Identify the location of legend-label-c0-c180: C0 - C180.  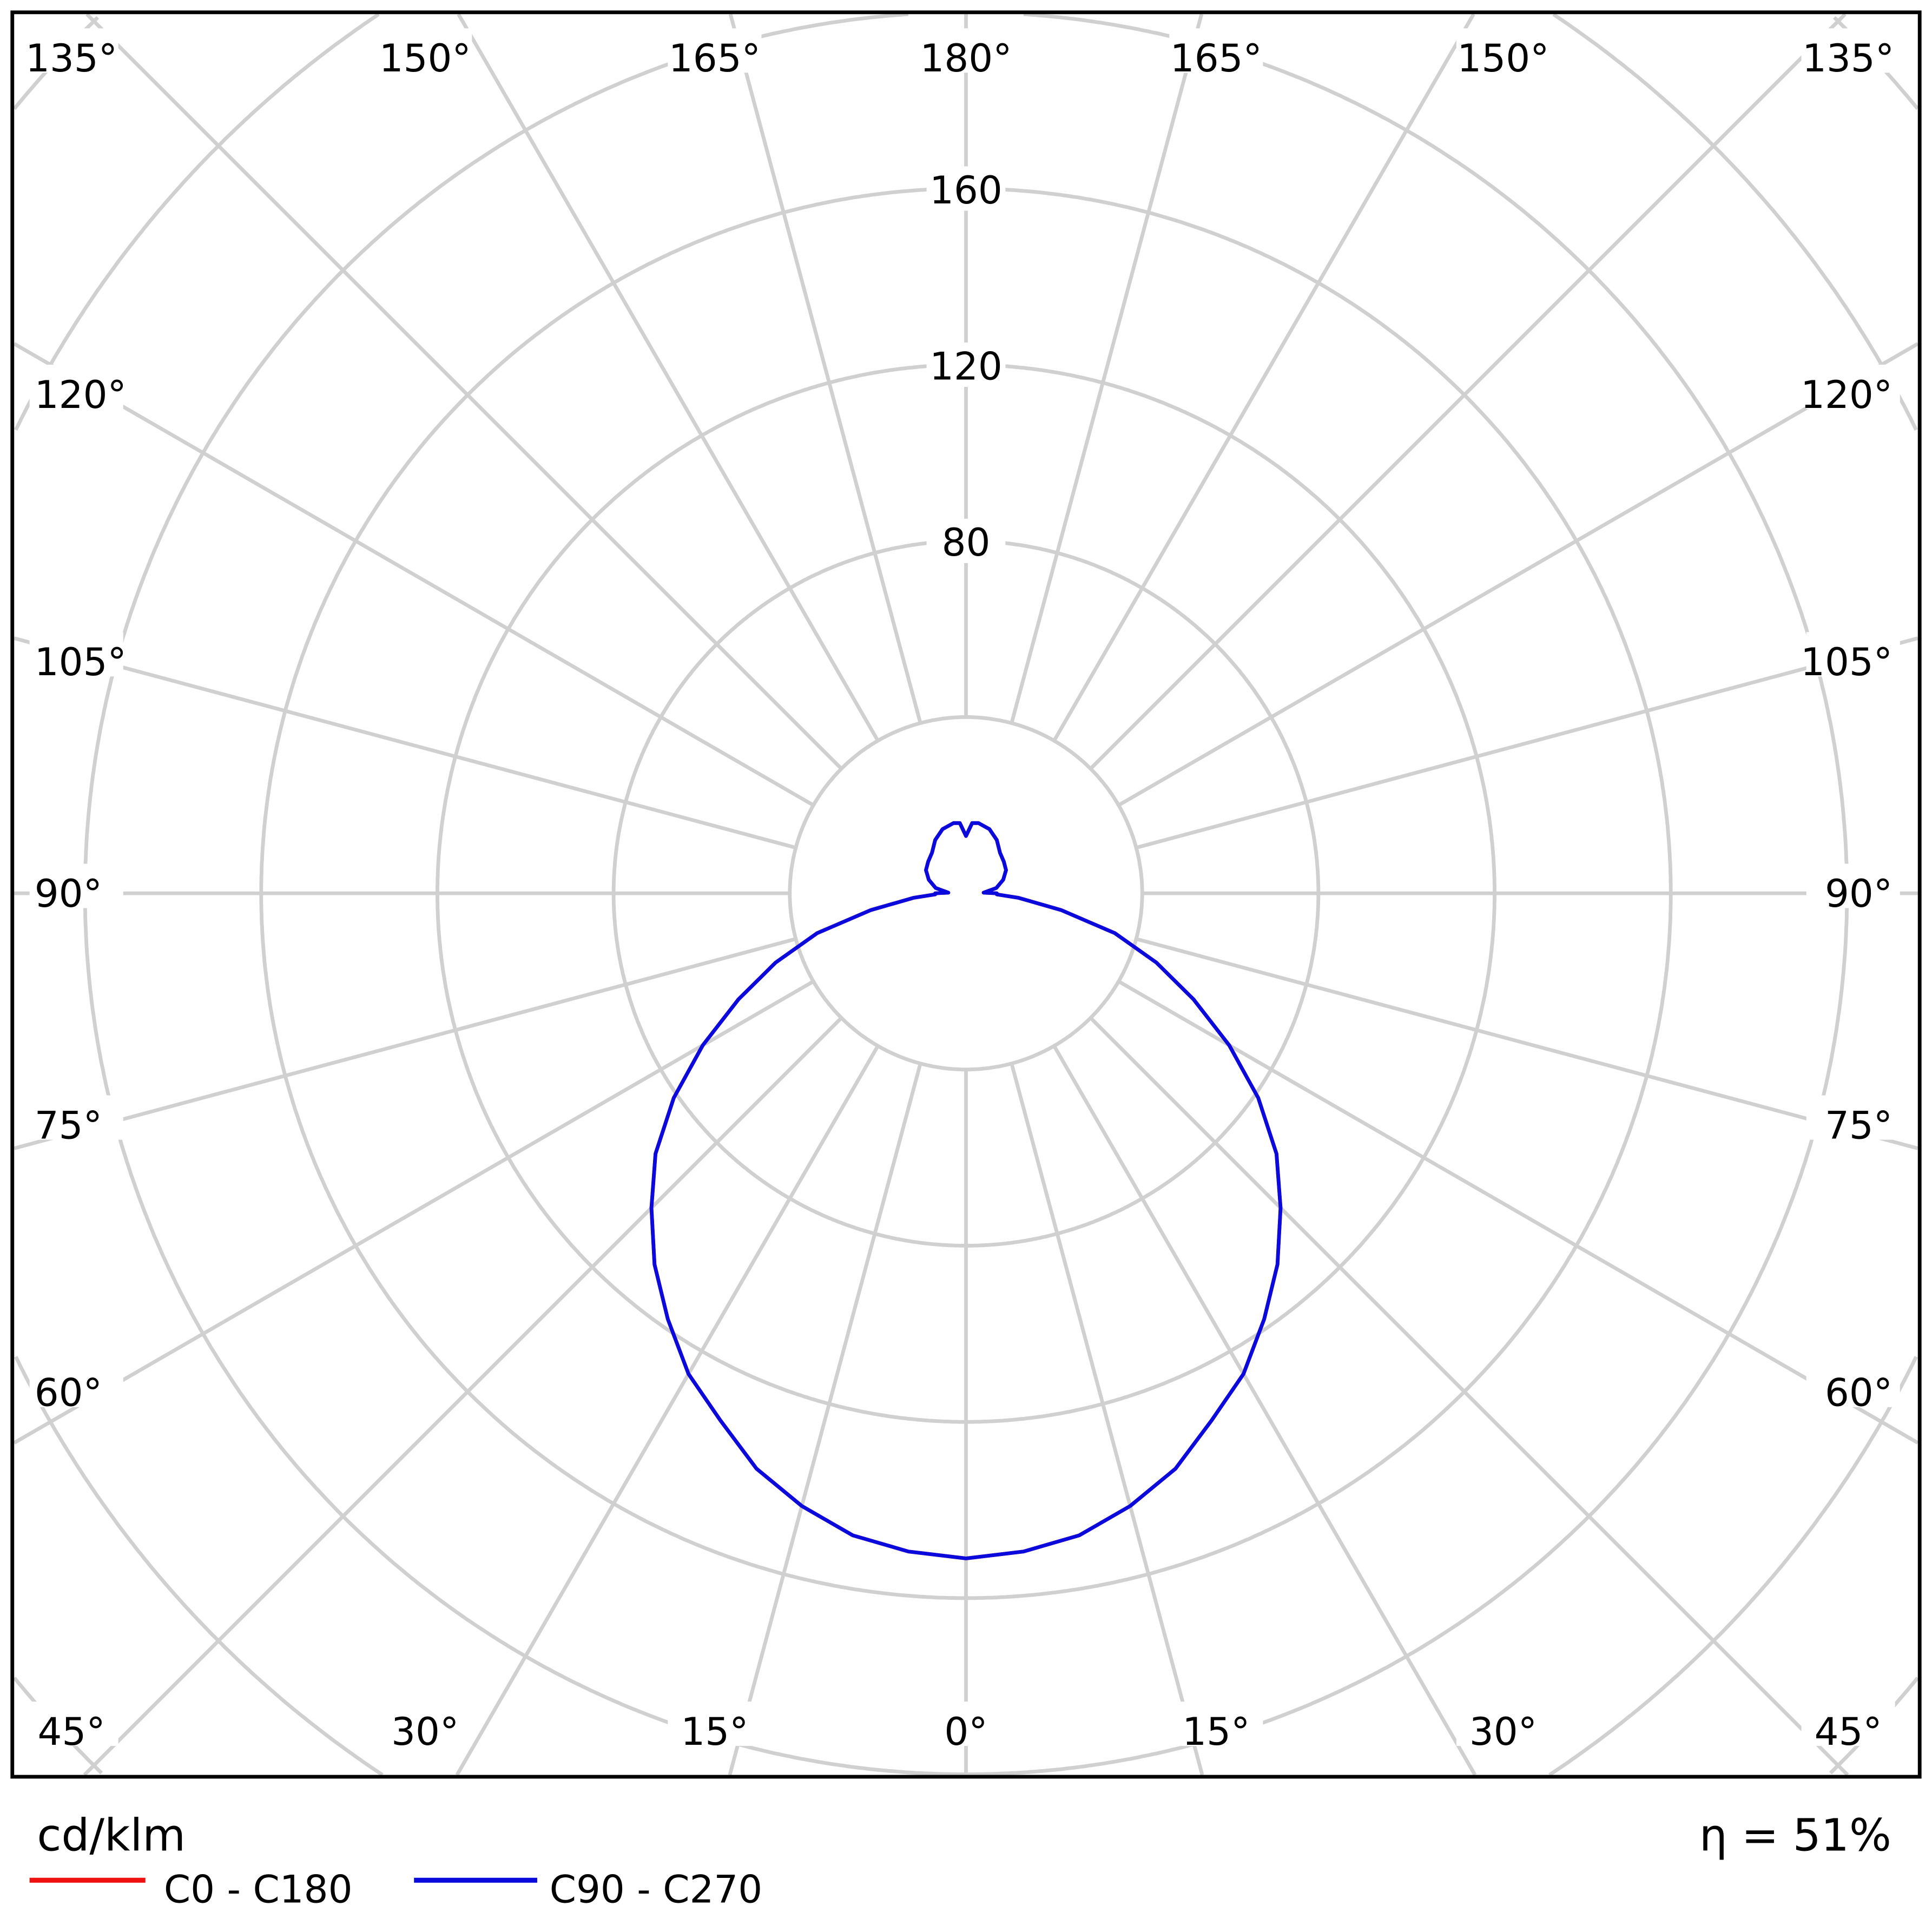
(258, 1889).